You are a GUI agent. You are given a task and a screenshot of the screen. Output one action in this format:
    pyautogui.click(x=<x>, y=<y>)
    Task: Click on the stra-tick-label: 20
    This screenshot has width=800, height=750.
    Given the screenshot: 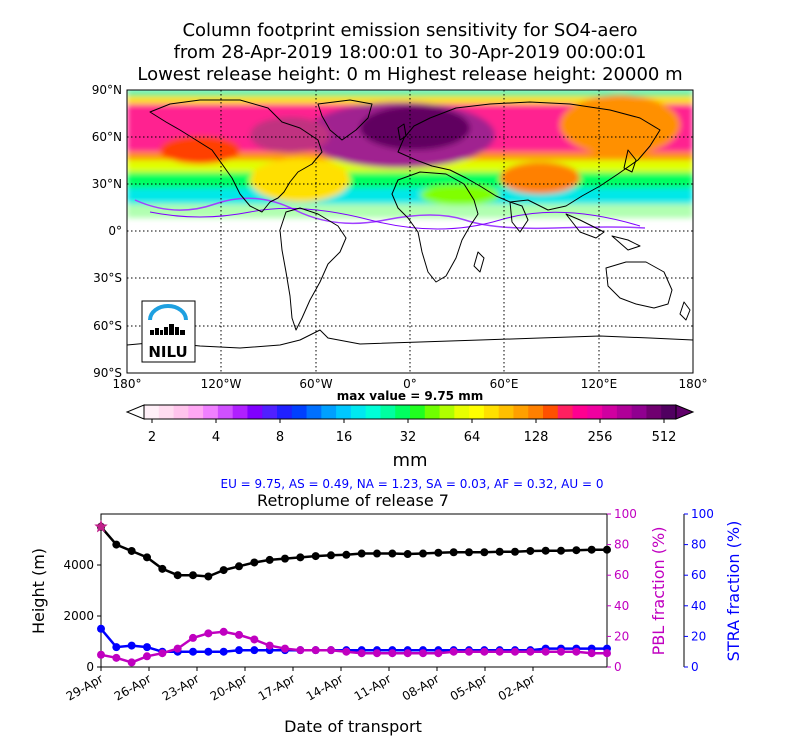 What is the action you would take?
    pyautogui.click(x=698, y=636)
    